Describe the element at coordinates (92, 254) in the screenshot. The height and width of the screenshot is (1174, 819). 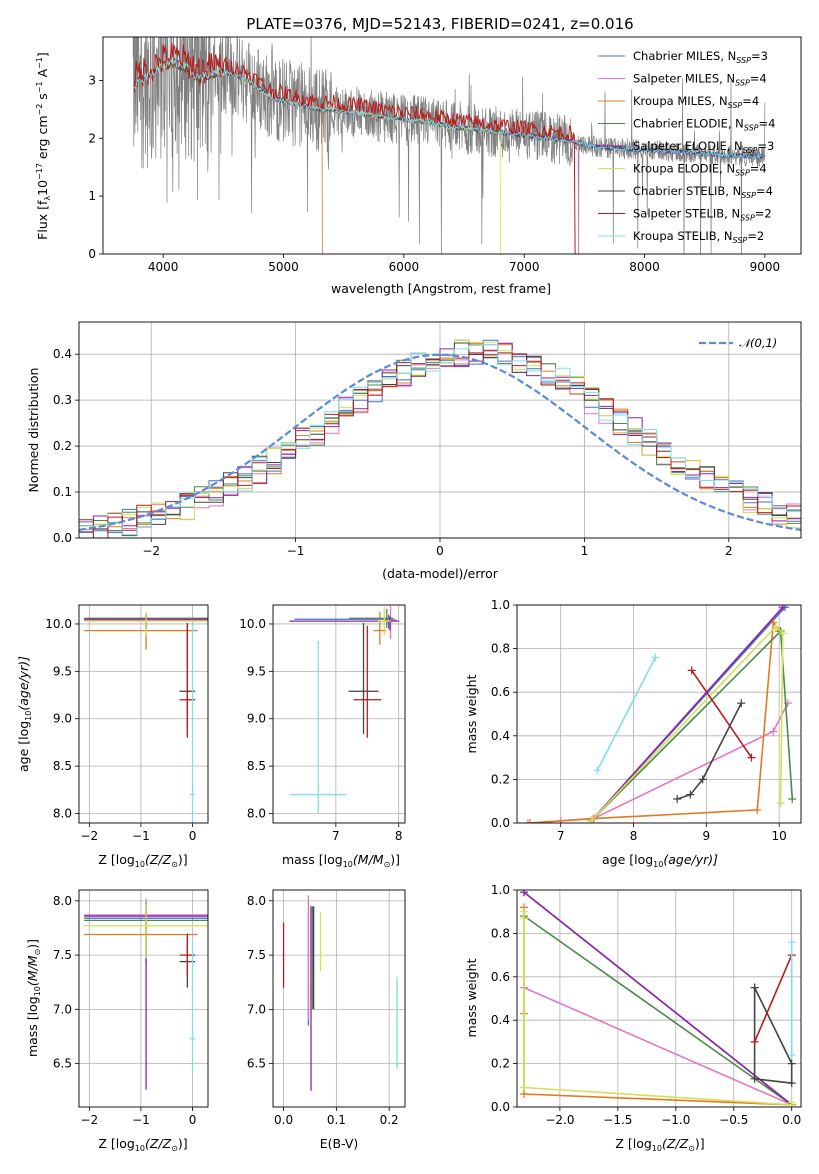
I see `y-tick-label: 0` at that location.